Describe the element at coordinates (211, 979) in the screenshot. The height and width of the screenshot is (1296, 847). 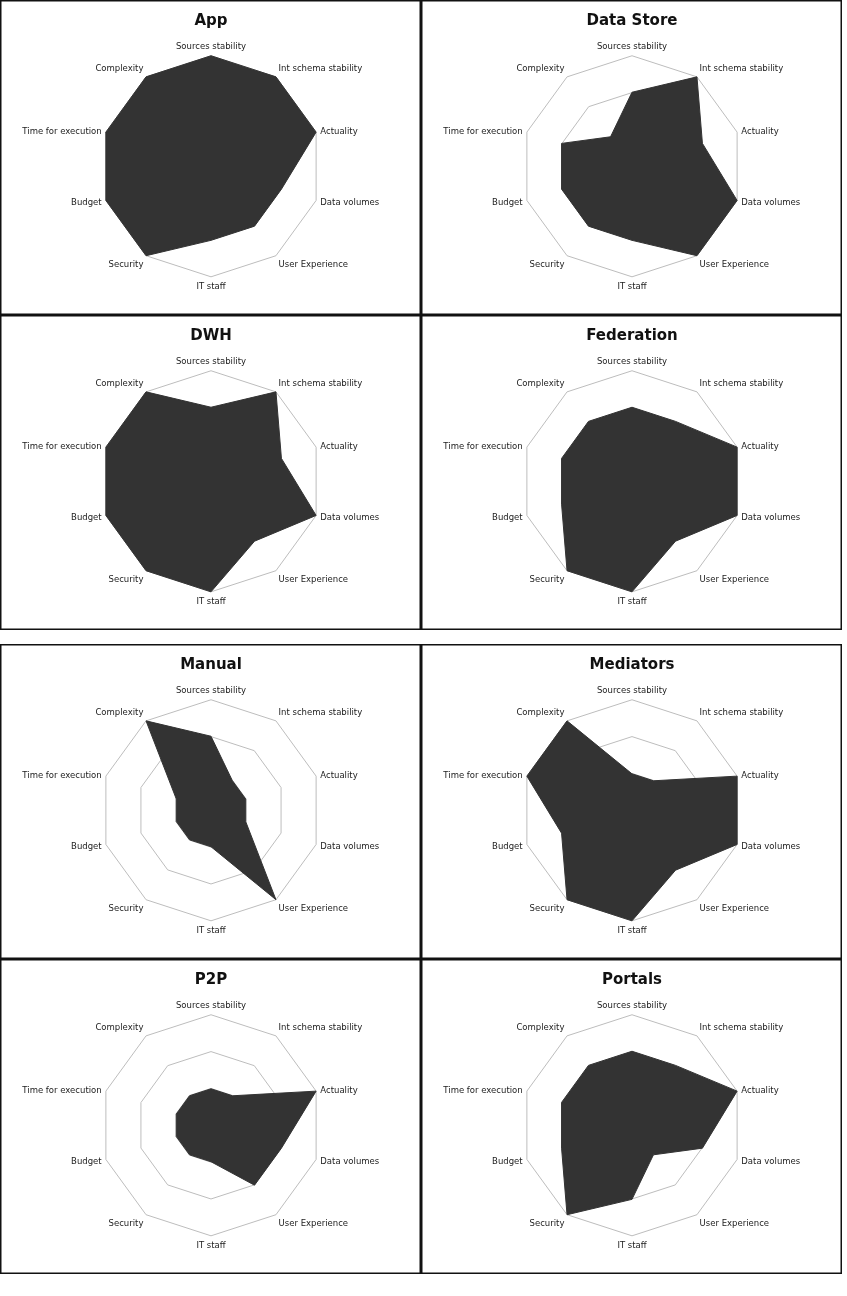
I see `chart-title: P2P` at that location.